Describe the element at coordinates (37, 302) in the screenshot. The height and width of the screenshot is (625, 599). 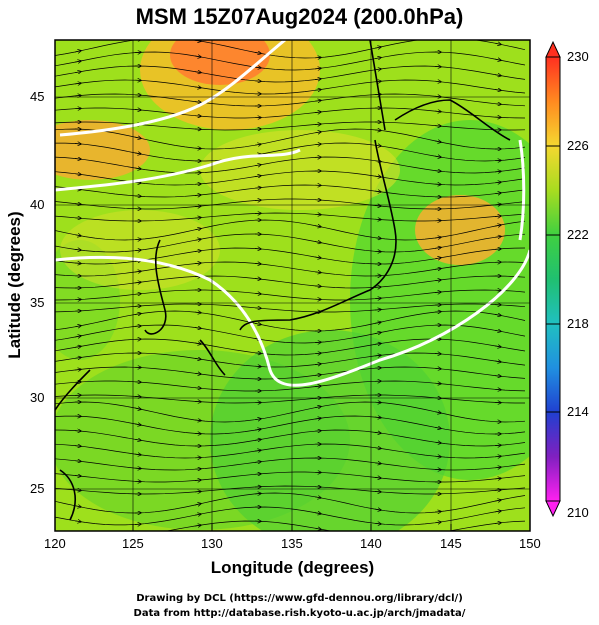
I see `y-tick-35: 35` at that location.